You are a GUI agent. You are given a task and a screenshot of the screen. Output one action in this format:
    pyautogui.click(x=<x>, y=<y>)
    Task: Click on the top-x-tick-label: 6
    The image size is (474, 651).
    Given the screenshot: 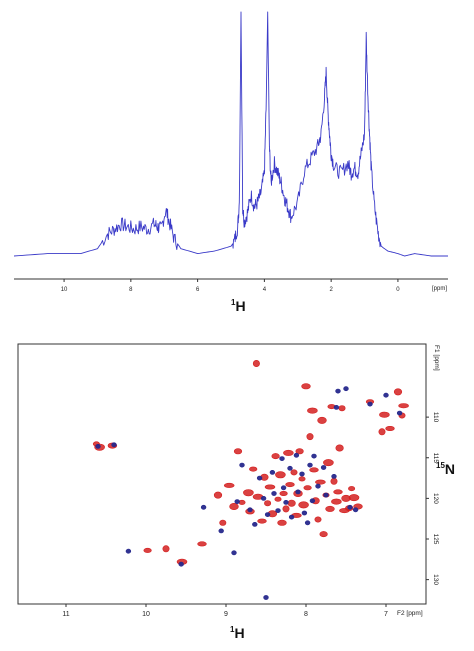 What is the action you would take?
    pyautogui.click(x=198, y=290)
    